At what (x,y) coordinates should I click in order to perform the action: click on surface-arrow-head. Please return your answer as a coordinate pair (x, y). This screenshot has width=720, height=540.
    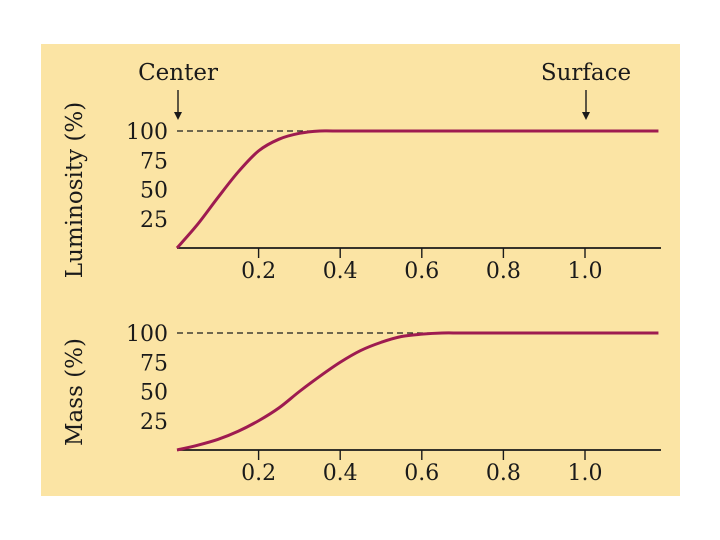
    Looking at the image, I should click on (586, 116).